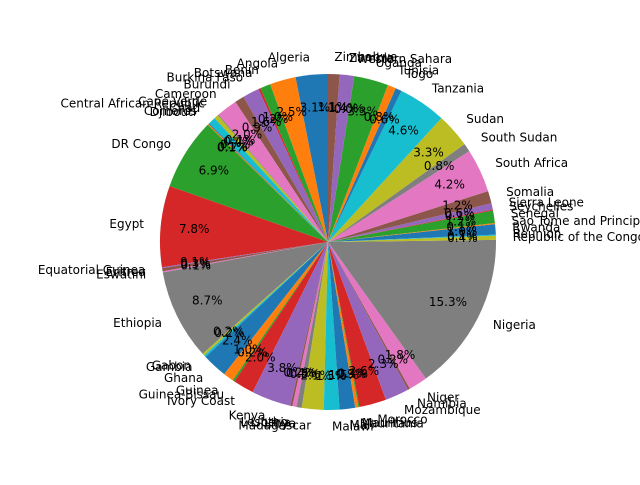 Image resolution: width=640 pixels, height=485 pixels. Describe the element at coordinates (531, 163) in the screenshot. I see `pie-slice-label: South Africa` at that location.